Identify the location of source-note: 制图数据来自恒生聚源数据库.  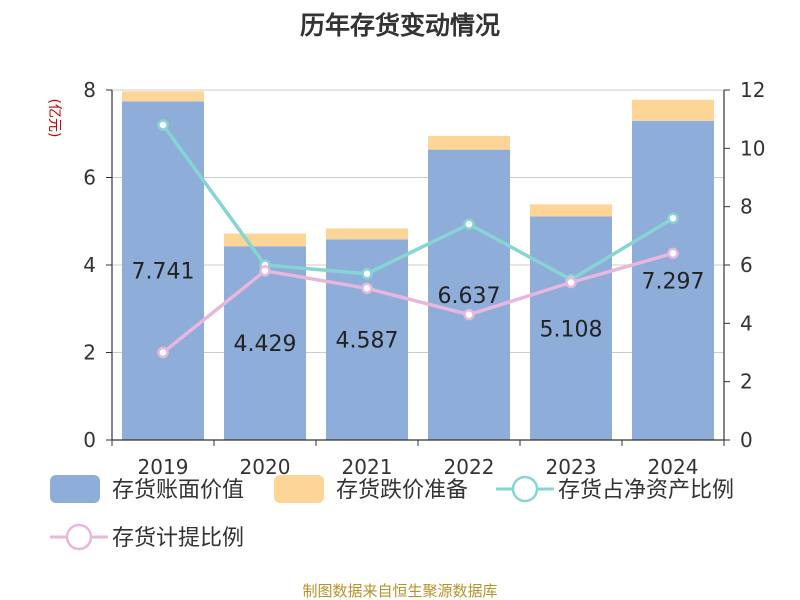
(399, 591).